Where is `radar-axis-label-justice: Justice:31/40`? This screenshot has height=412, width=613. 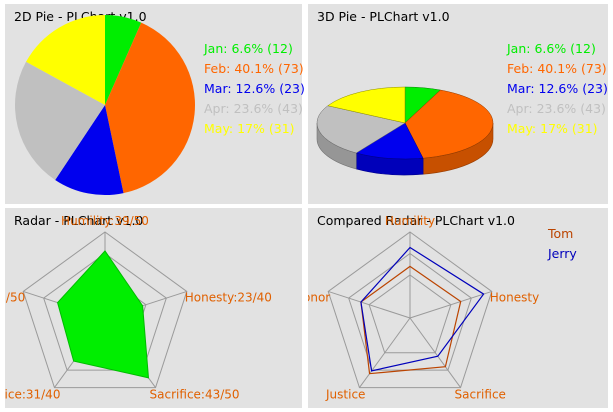
radar-axis-label-justice: Justice:31/40 is located at coordinates (32, 395).